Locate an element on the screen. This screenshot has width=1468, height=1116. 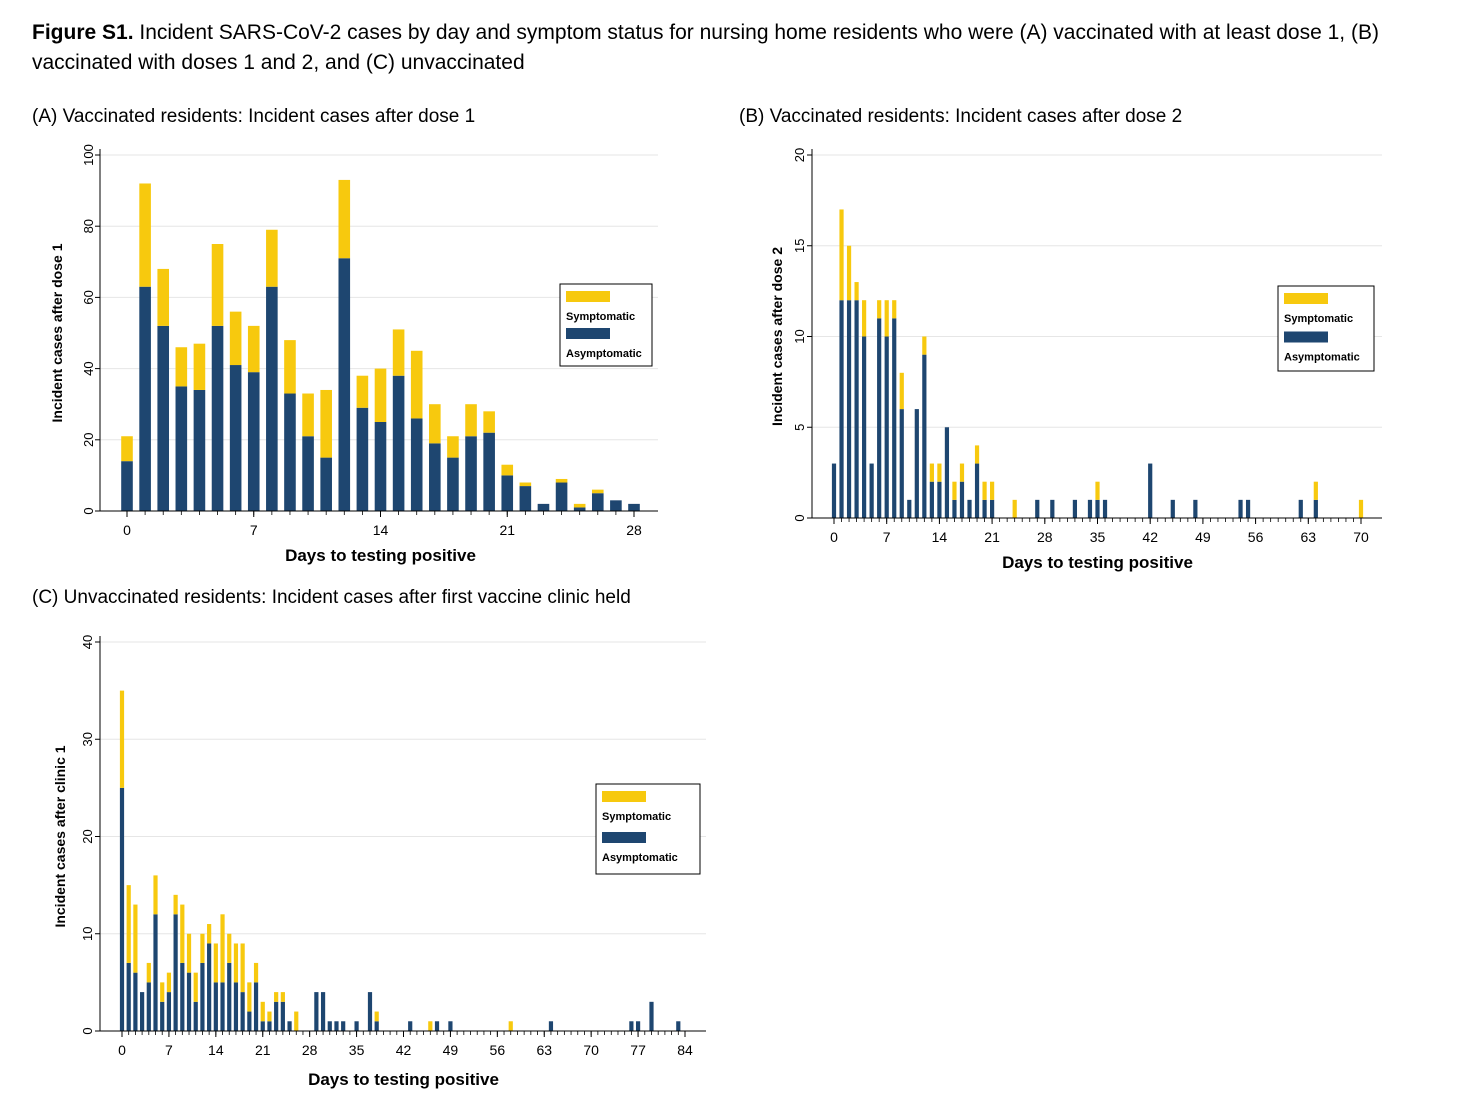
x-tick-label: 7 is located at coordinates (254, 530).